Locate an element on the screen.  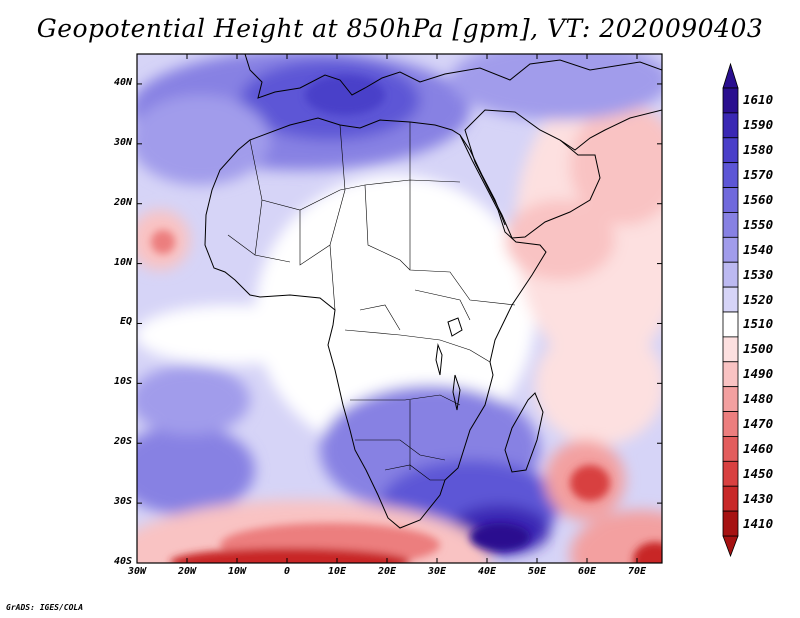
lat-tick-label: 20S is located at coordinates (122, 442).